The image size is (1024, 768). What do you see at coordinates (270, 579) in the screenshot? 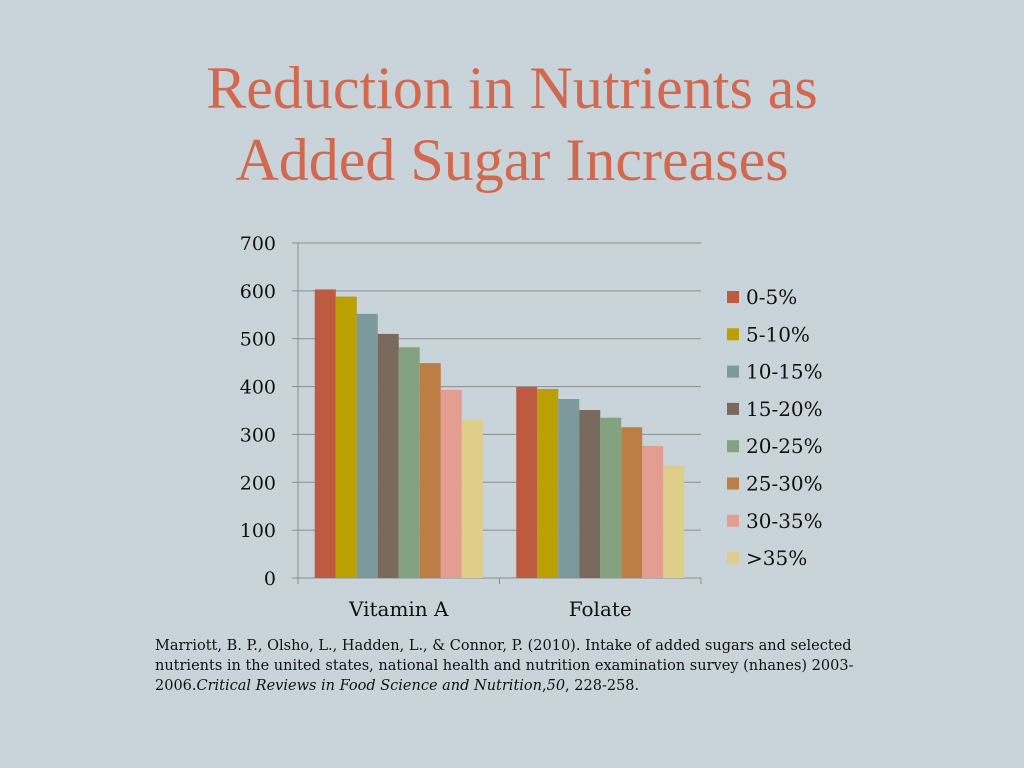
I see `y-tick-label: 0` at bounding box center [270, 579].